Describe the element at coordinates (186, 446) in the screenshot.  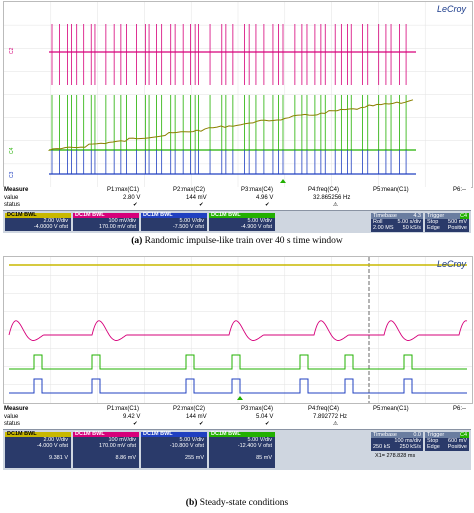
I see `c3-offset: -10.800 V ofst` at that location.